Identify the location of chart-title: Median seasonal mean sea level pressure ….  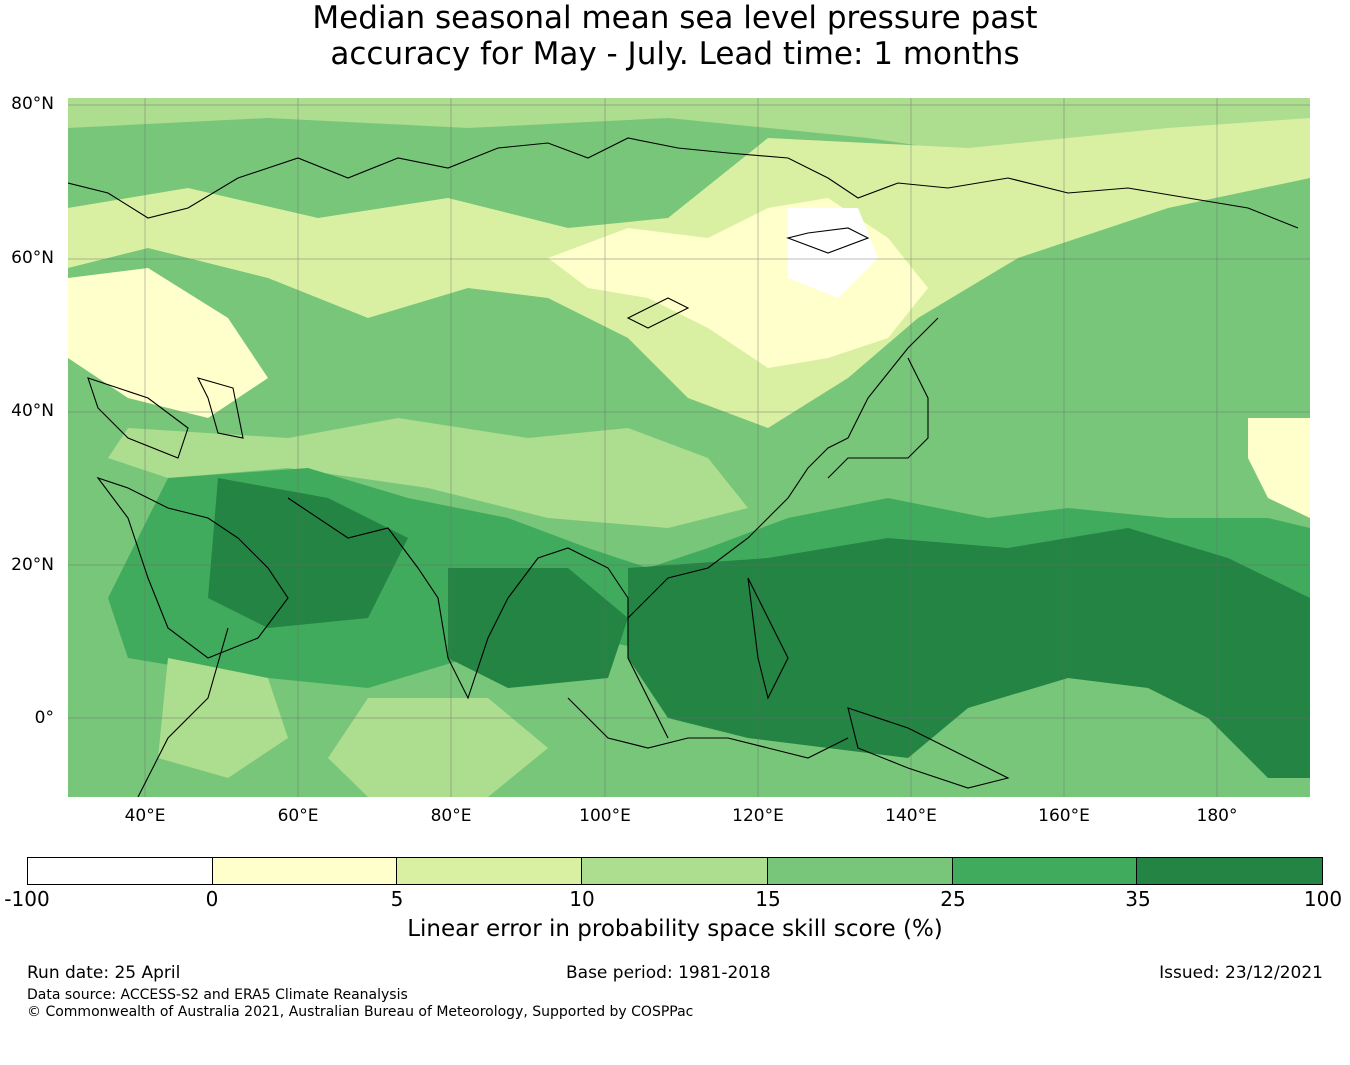
(675, 36).